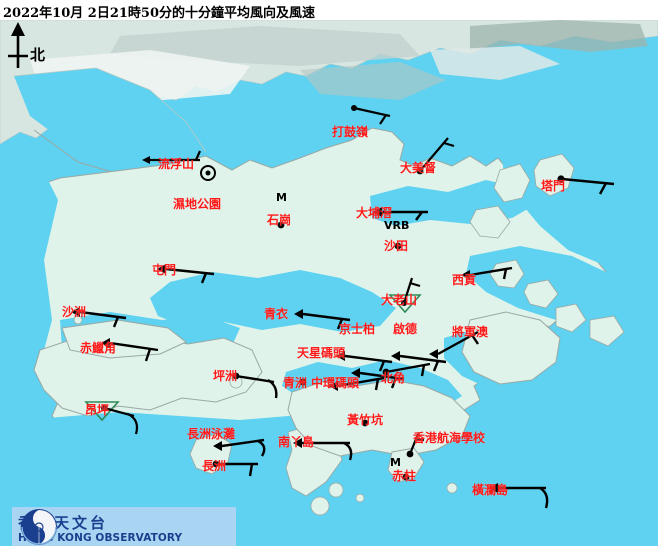  What do you see at coordinates (134, 351) in the screenshot?
I see `wind-barb-chek-lap-kok` at bounding box center [134, 351].